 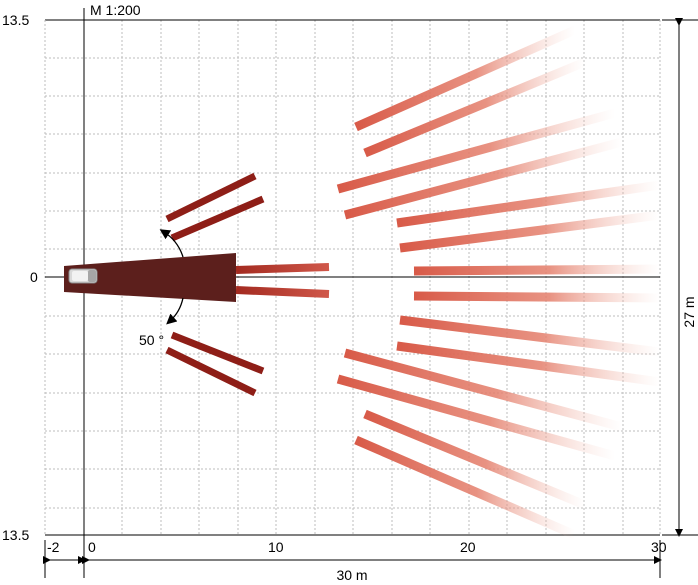 What do you see at coordinates (468, 547) in the screenshot?
I see `x-tick-label: 20` at bounding box center [468, 547].